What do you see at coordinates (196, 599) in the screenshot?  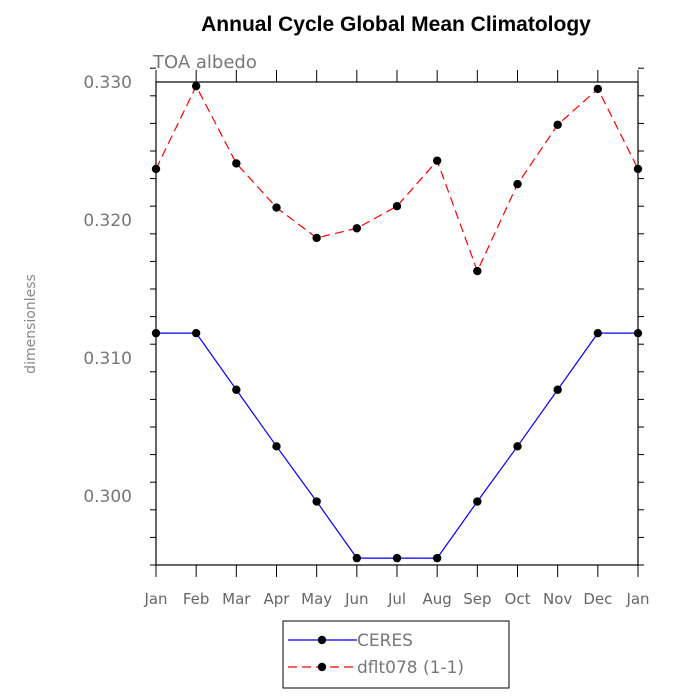 I see `x-tick-label: Feb` at bounding box center [196, 599].